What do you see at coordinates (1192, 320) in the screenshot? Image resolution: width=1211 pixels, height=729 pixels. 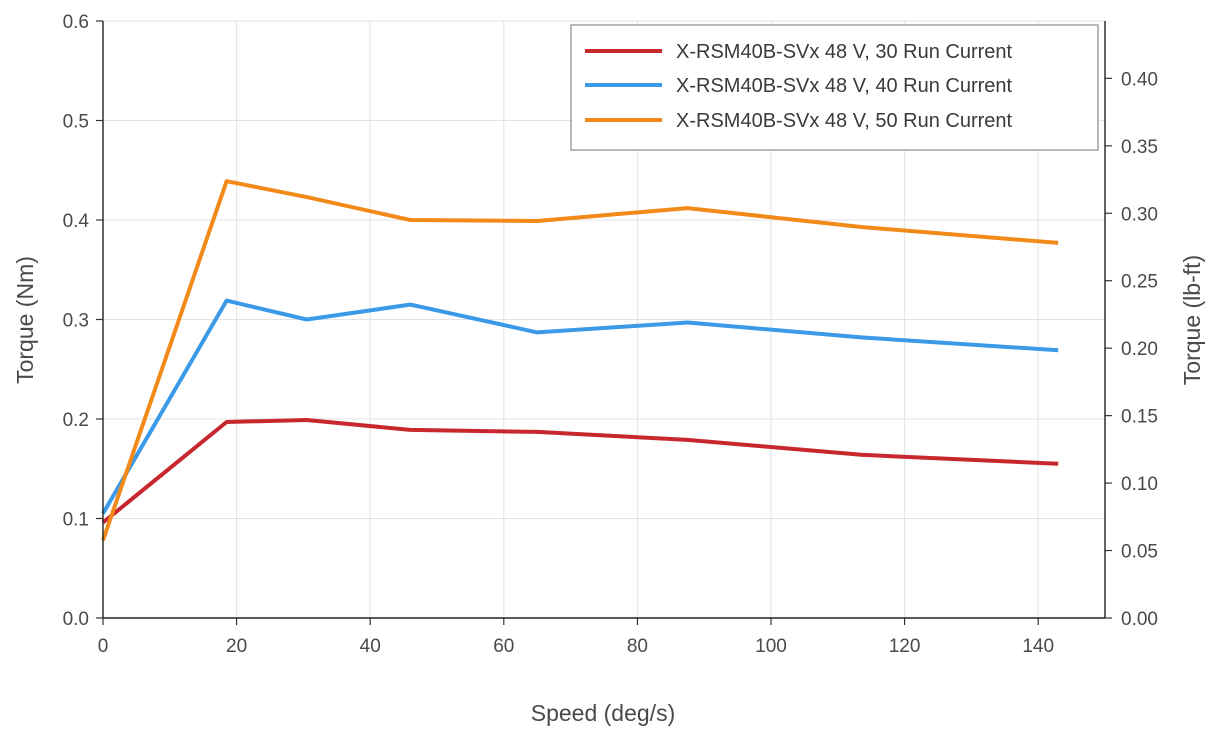 I see `y2-axis-title: Torque (lb-ft)` at bounding box center [1192, 320].